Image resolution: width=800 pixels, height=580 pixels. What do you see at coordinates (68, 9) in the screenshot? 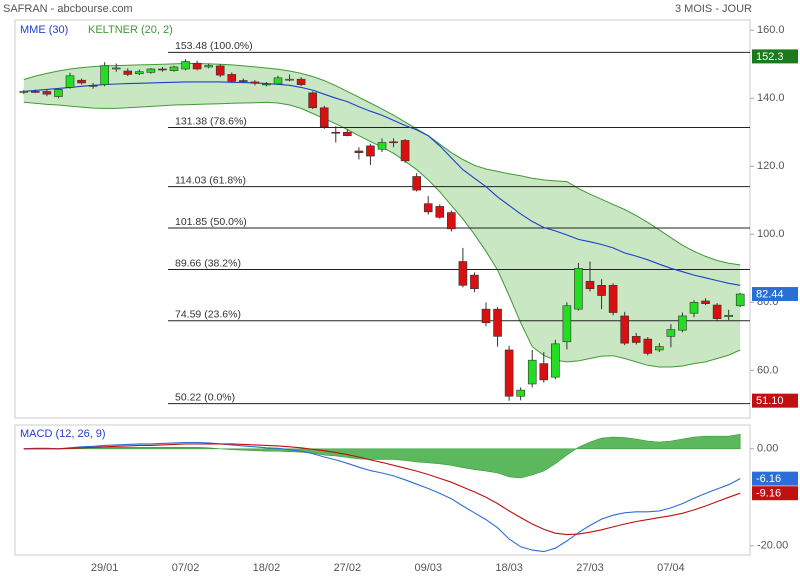
I see `chart-title: SAFRAN - abcbourse.com` at bounding box center [68, 9].